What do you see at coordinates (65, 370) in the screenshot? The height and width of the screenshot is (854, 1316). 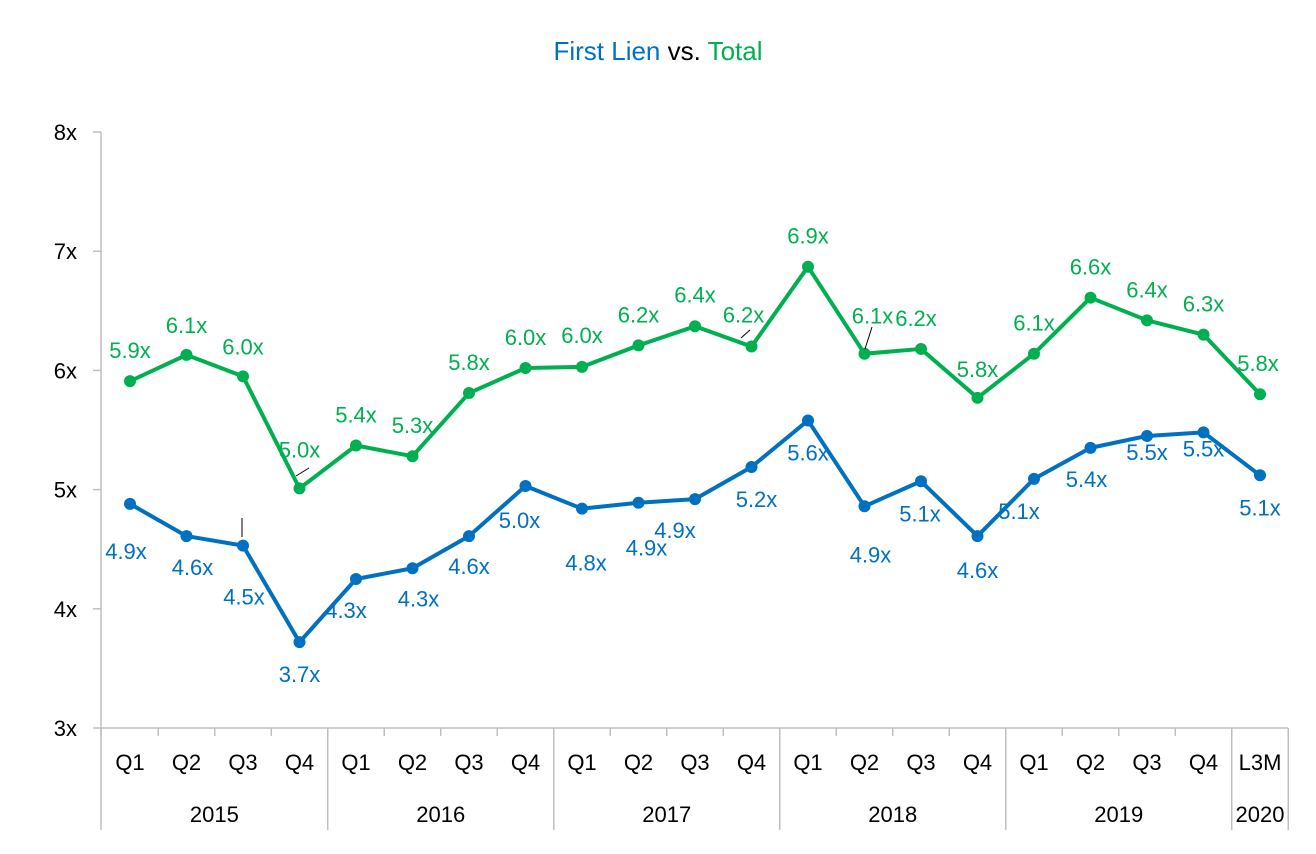 I see `y-tick-label: 6x` at bounding box center [65, 370].